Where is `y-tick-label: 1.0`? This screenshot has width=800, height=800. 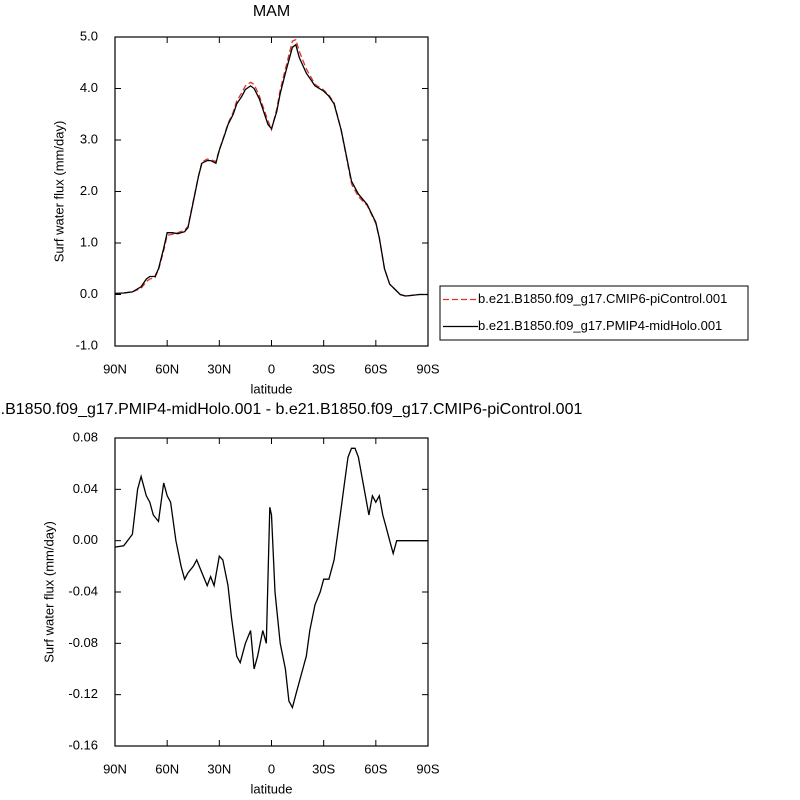
y-tick-label: 1.0 is located at coordinates (89, 241).